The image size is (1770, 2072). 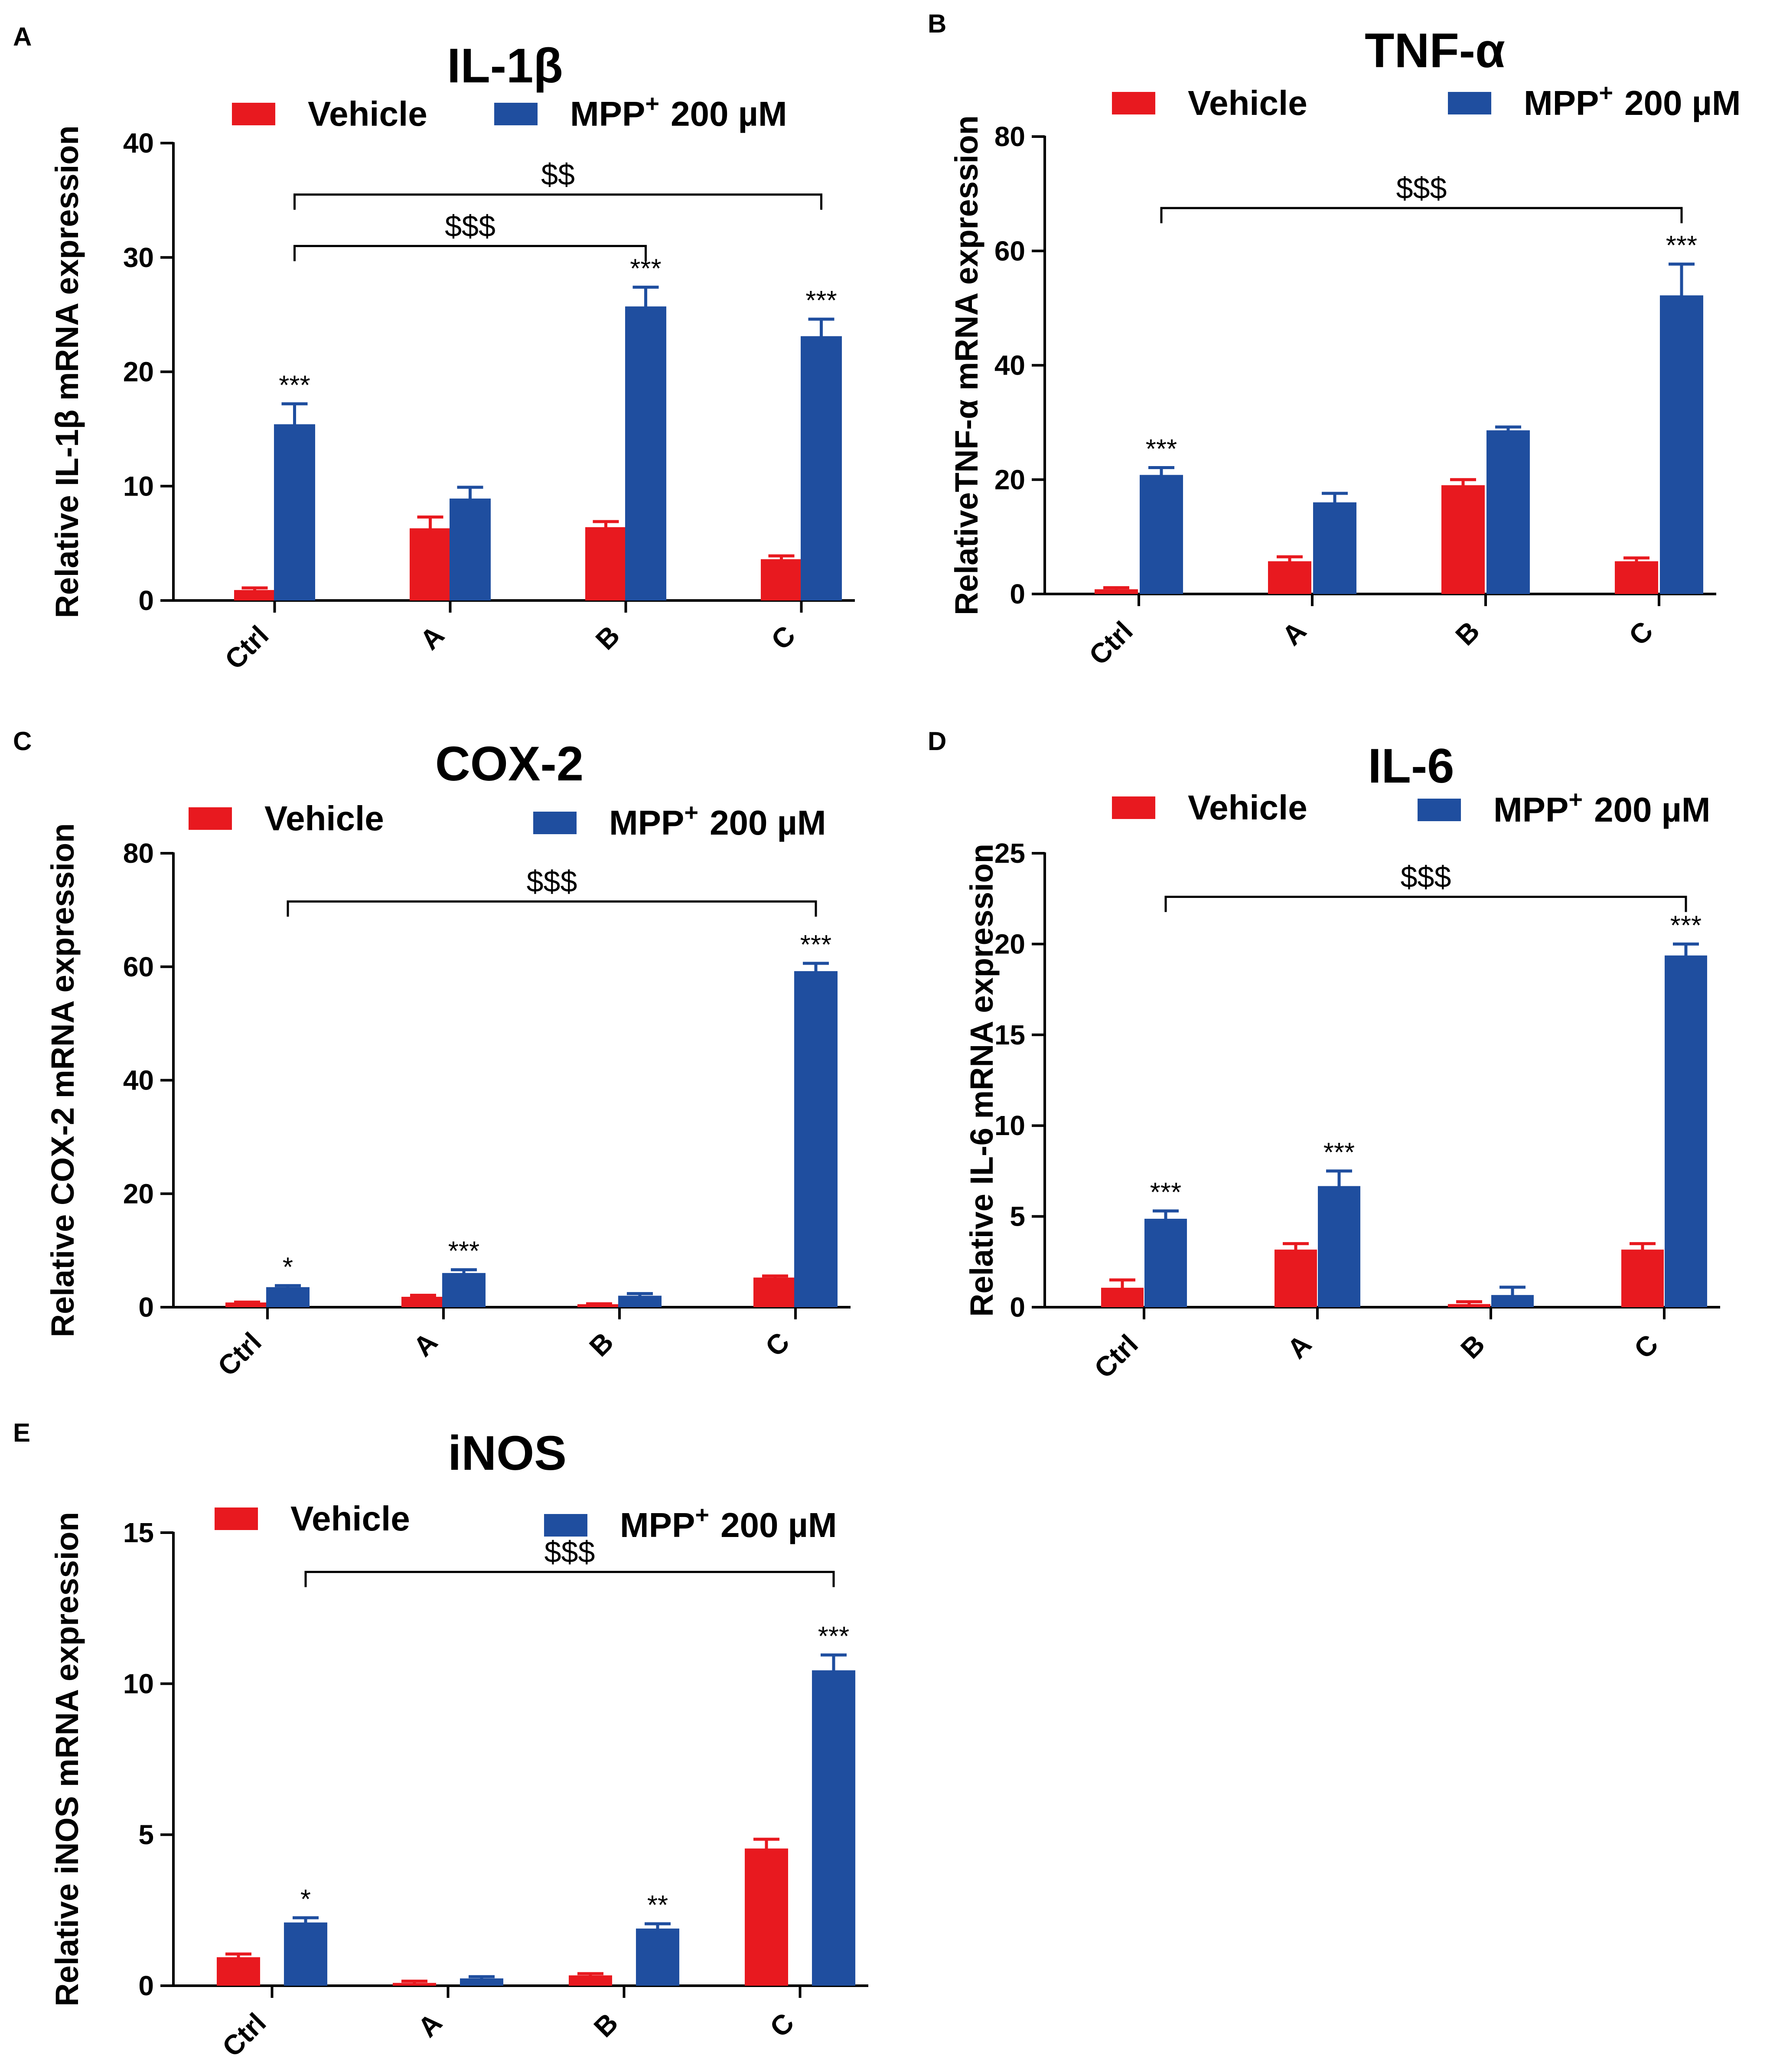 What do you see at coordinates (1010, 853) in the screenshot?
I see `y-tick-label: 25` at bounding box center [1010, 853].